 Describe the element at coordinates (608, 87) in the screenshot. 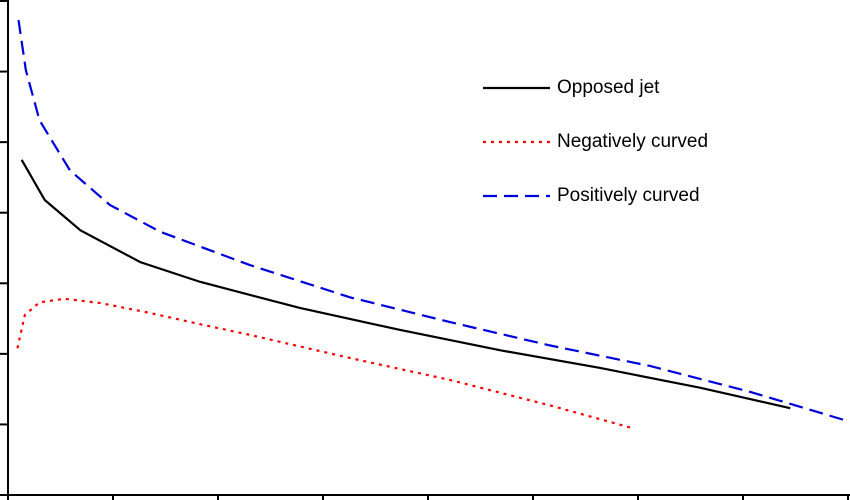

I see `legend-label: Opposed jet` at that location.